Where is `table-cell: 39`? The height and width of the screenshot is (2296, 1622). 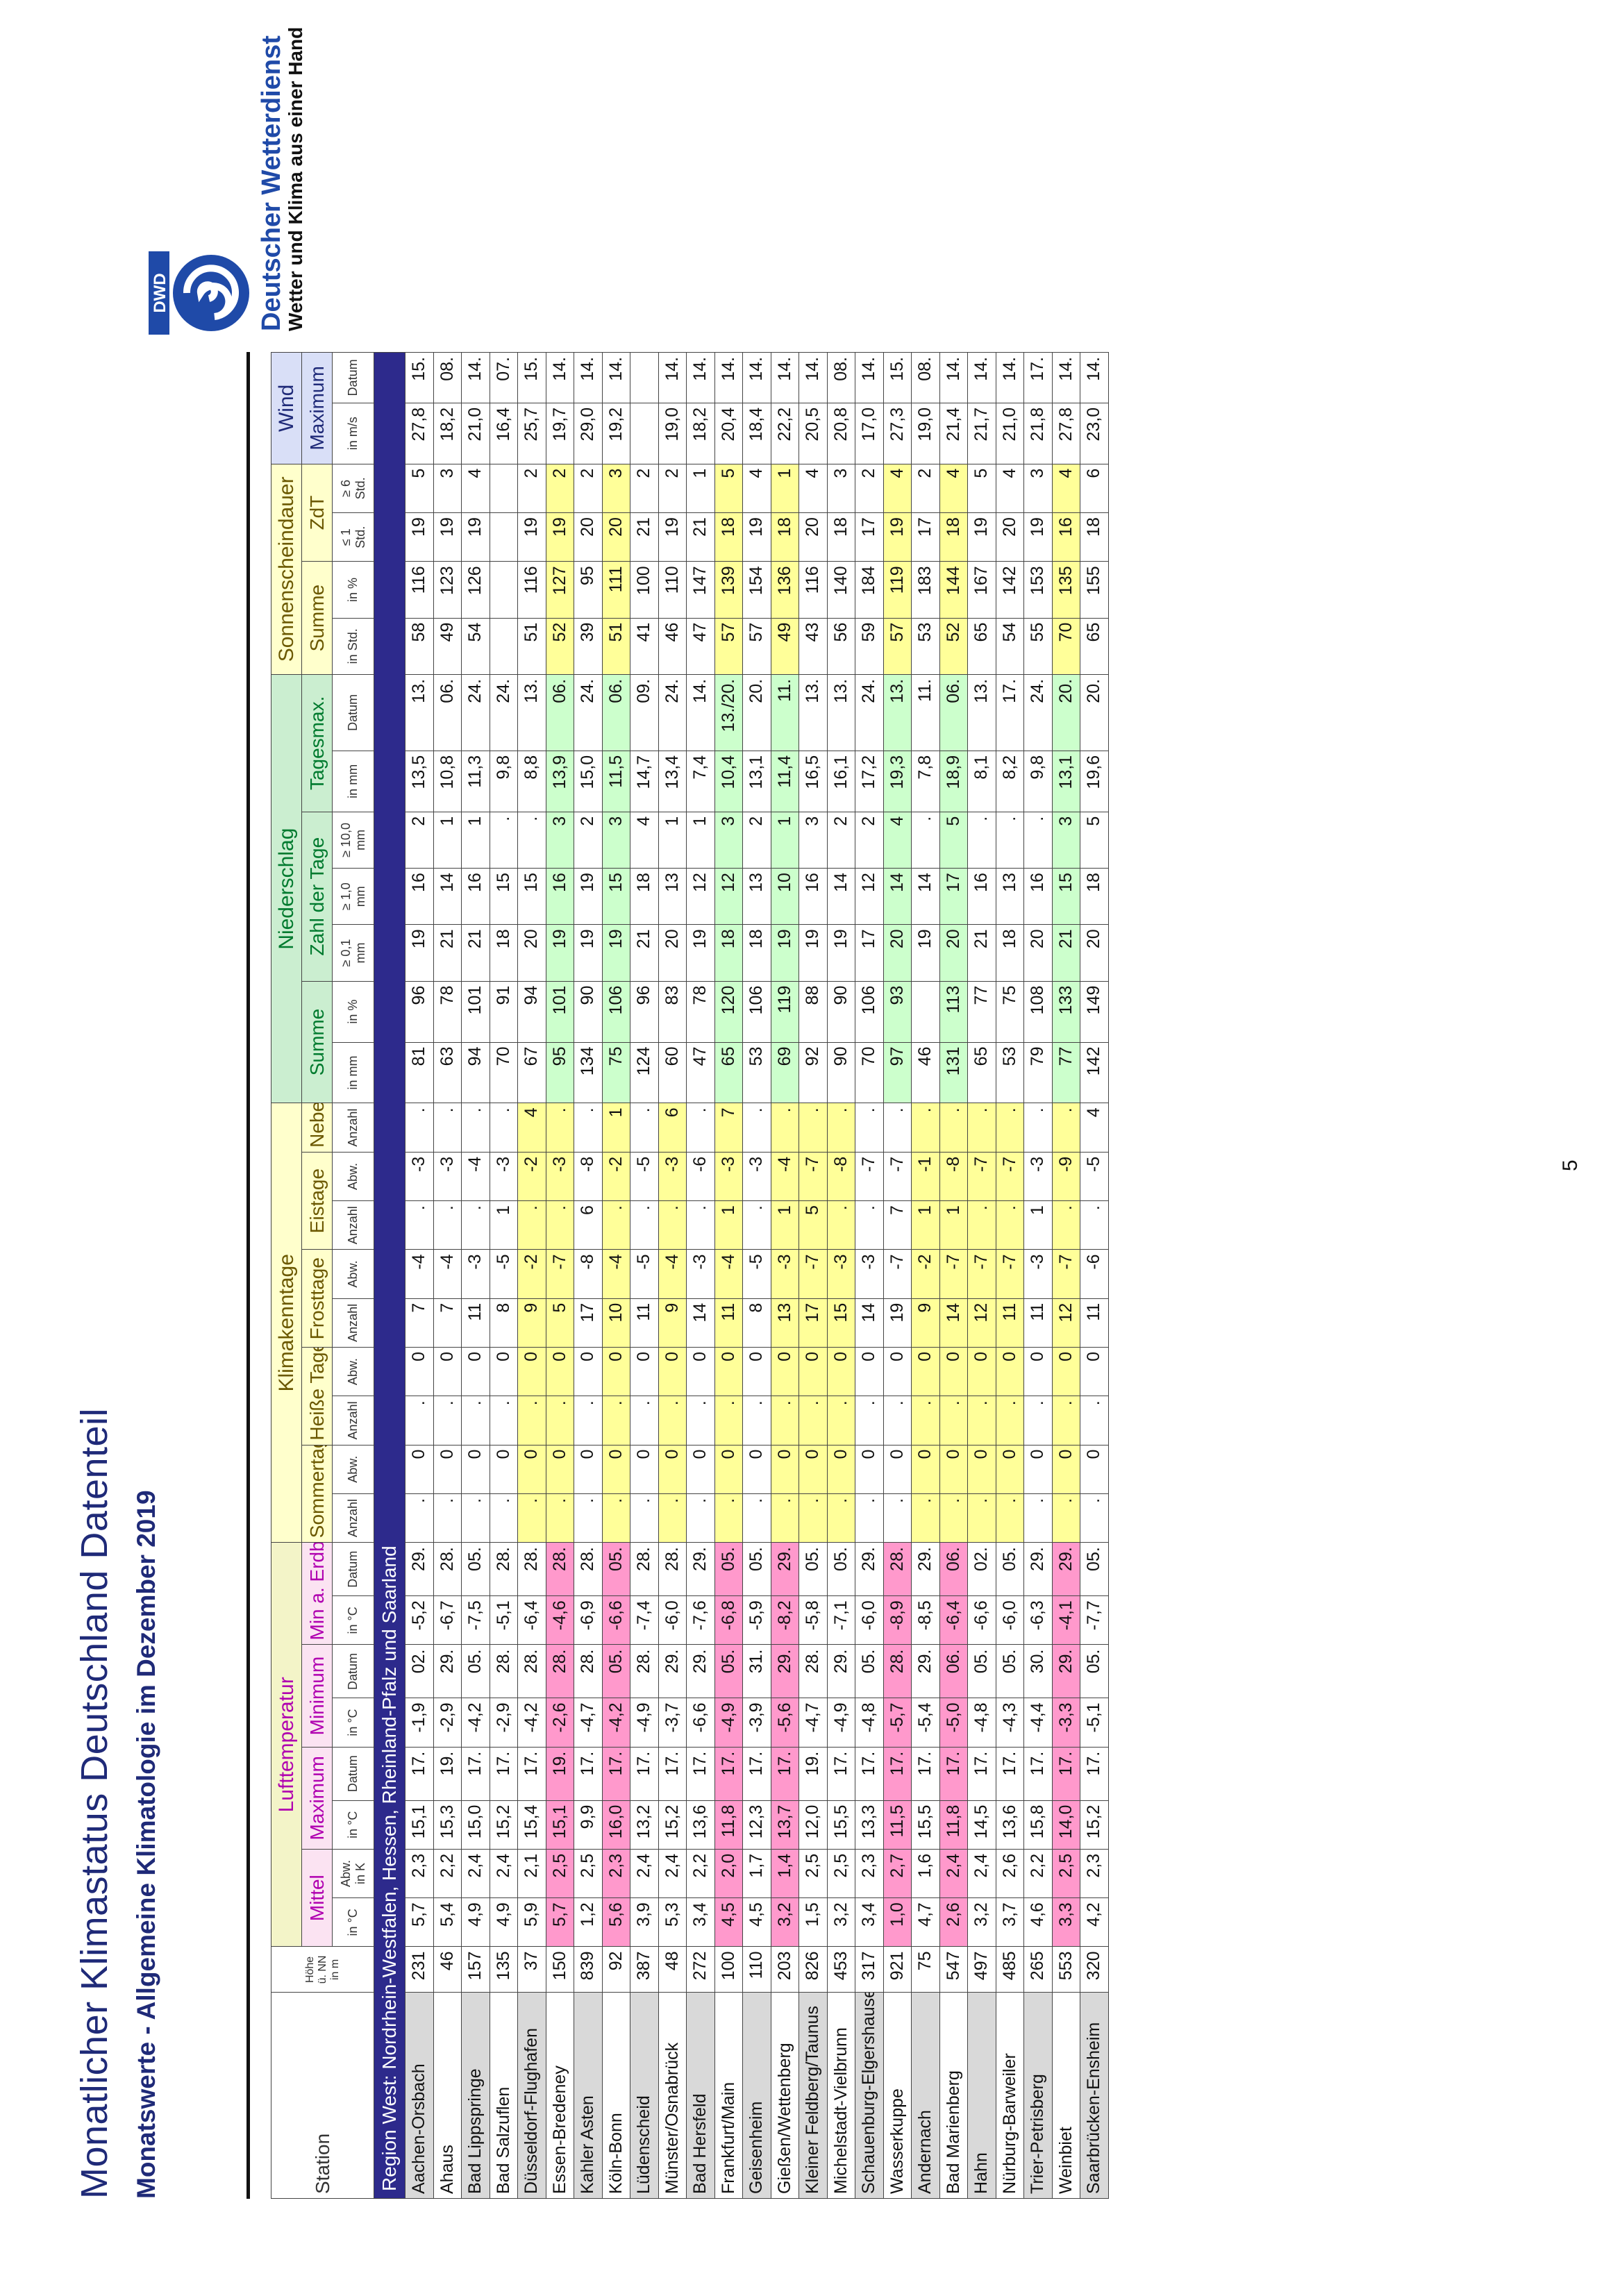
table-cell: 39 is located at coordinates (588, 646).